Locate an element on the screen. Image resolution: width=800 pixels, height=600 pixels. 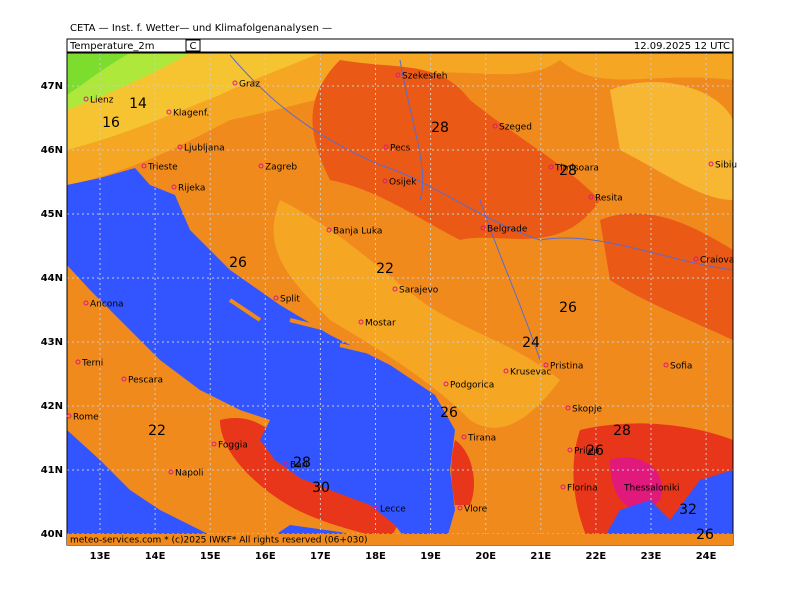
city-name: Vlore is located at coordinates (476, 510).